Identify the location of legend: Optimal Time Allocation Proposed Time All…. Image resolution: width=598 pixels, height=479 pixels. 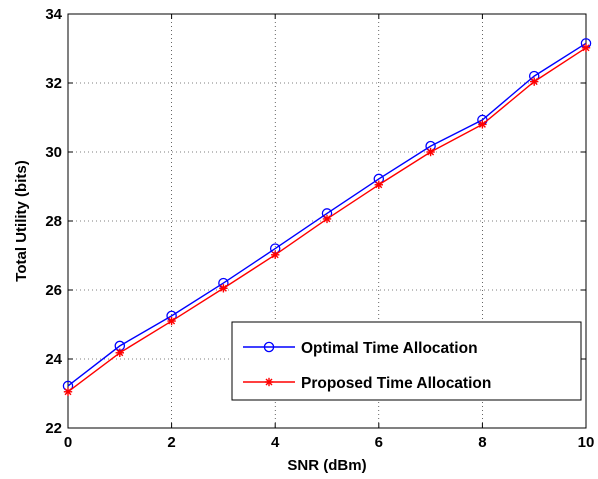
(406, 361).